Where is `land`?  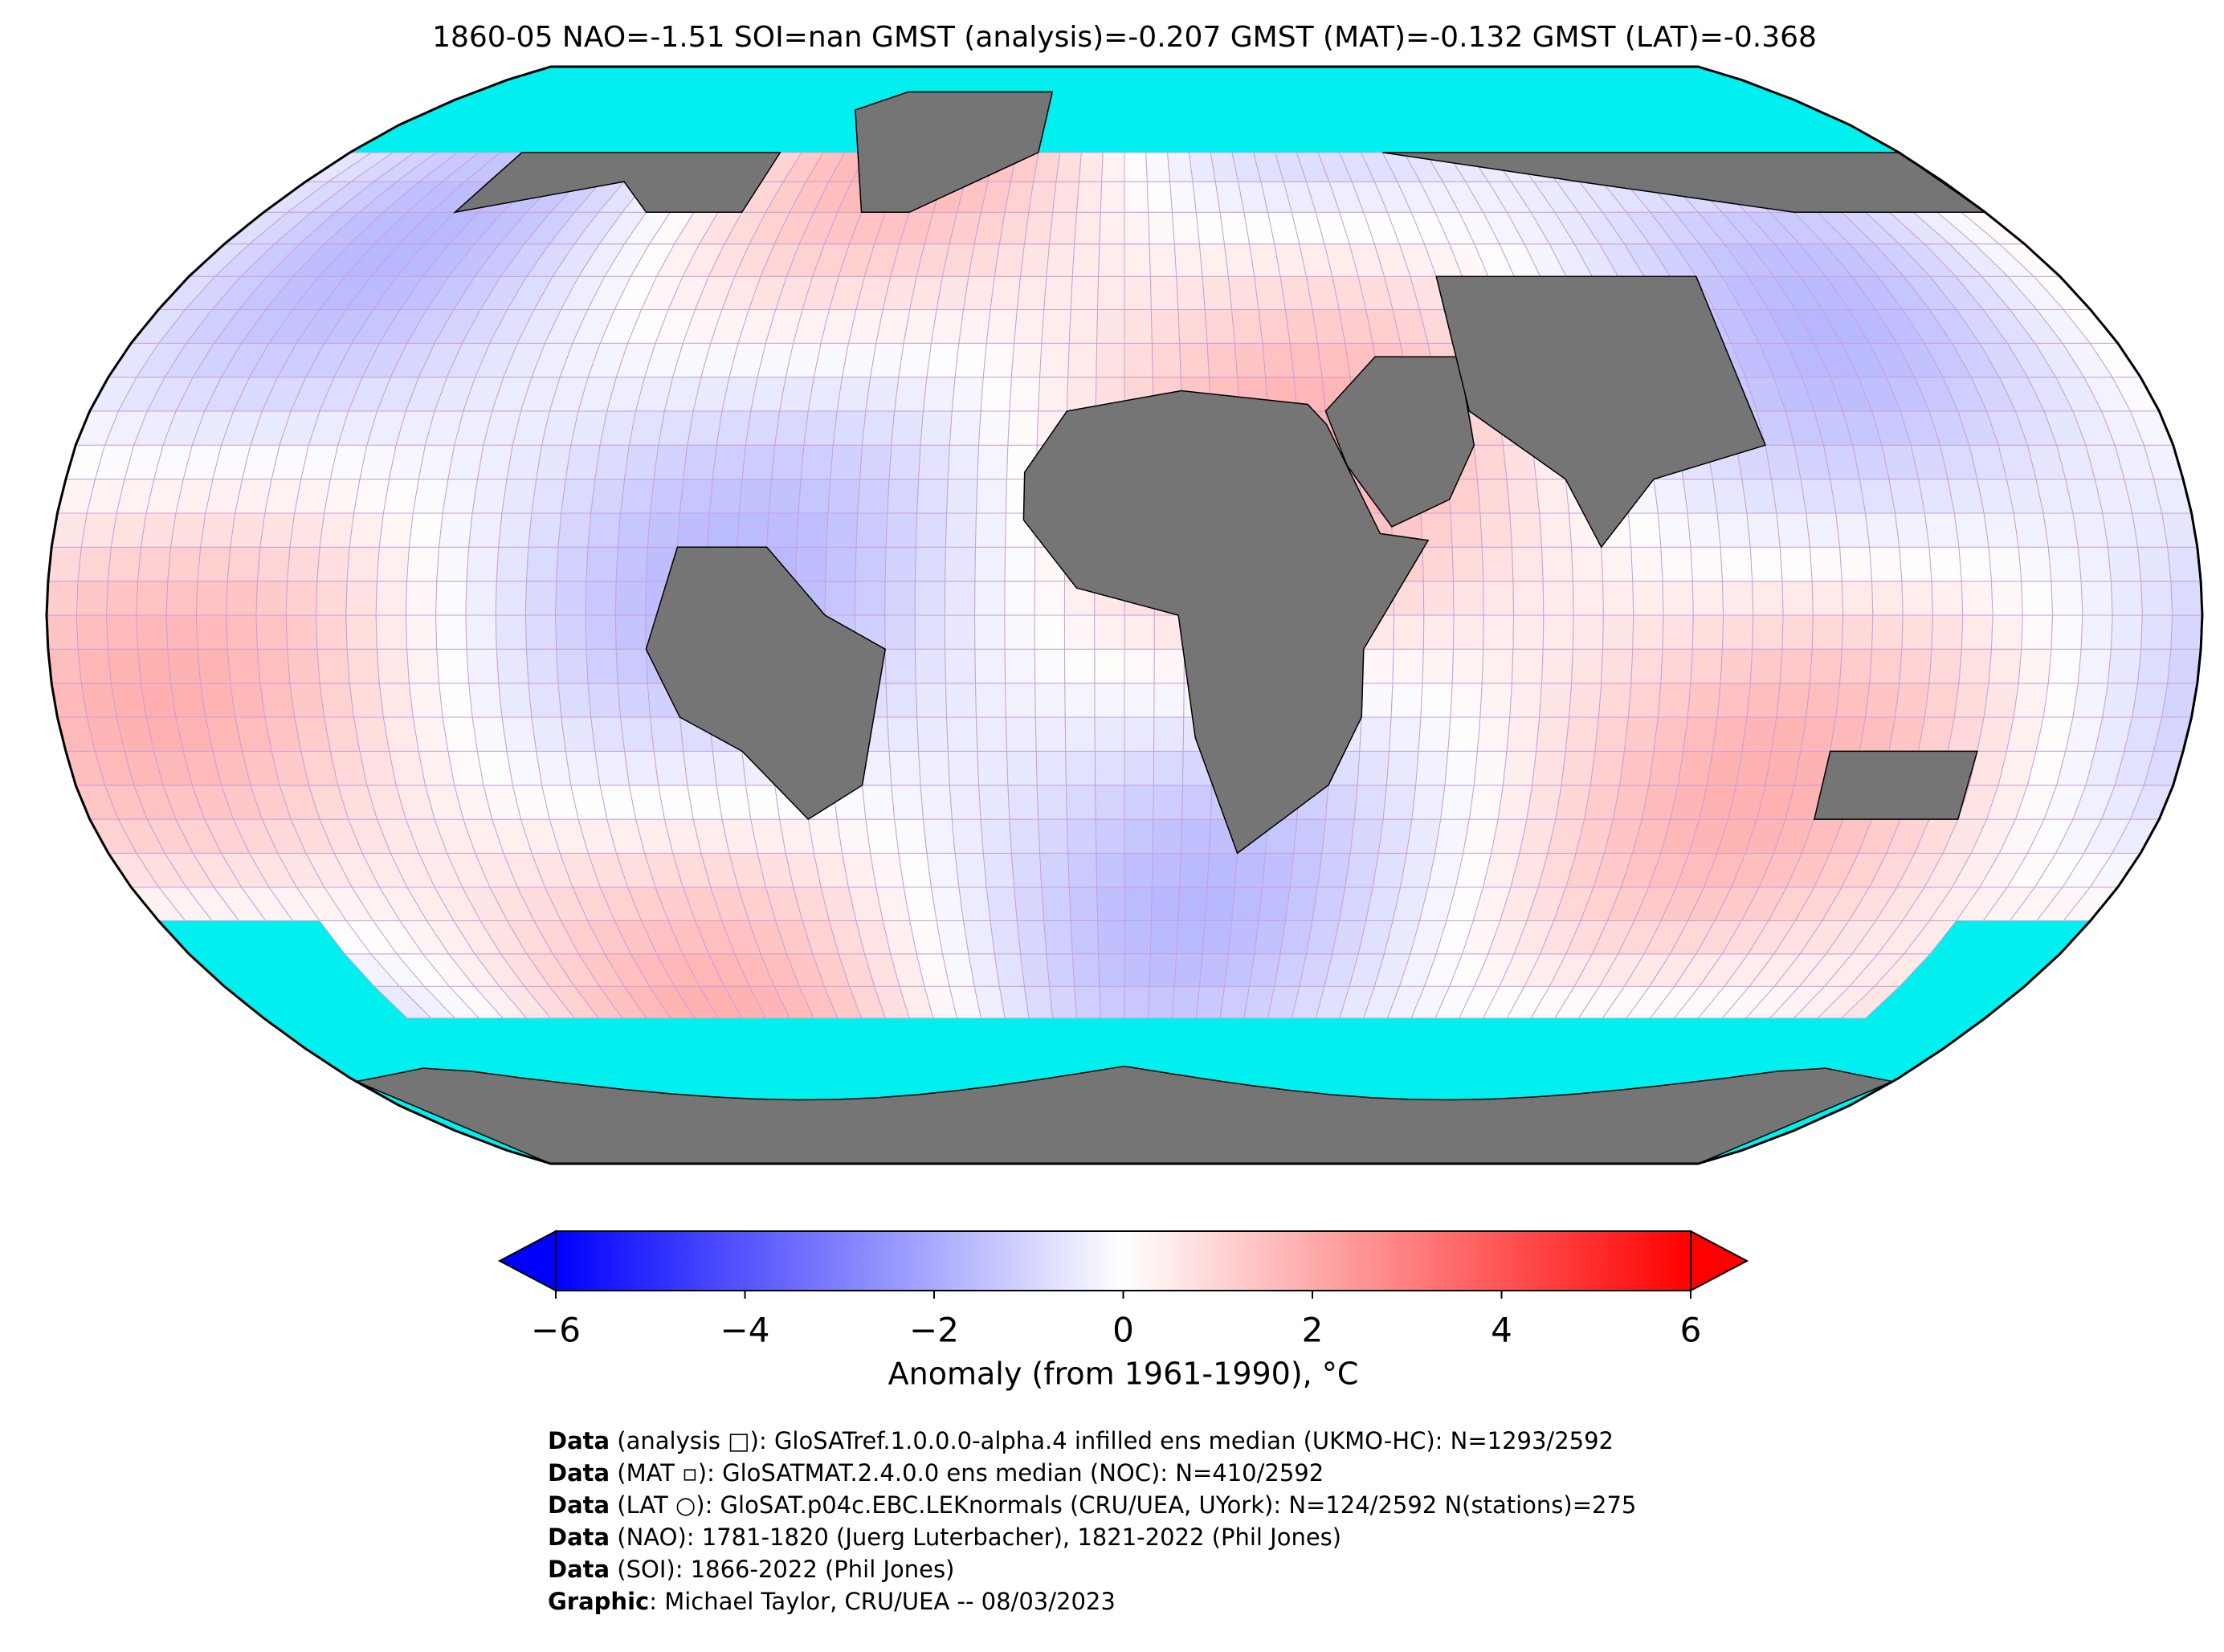
land is located at coordinates (1226, 622).